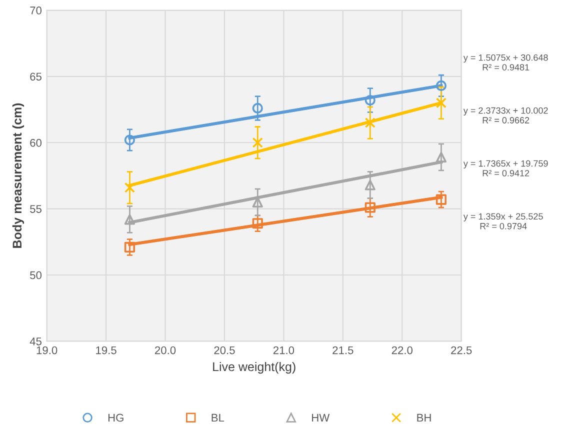  What do you see at coordinates (36, 275) in the screenshot?
I see `y-tick-label: 50` at bounding box center [36, 275].